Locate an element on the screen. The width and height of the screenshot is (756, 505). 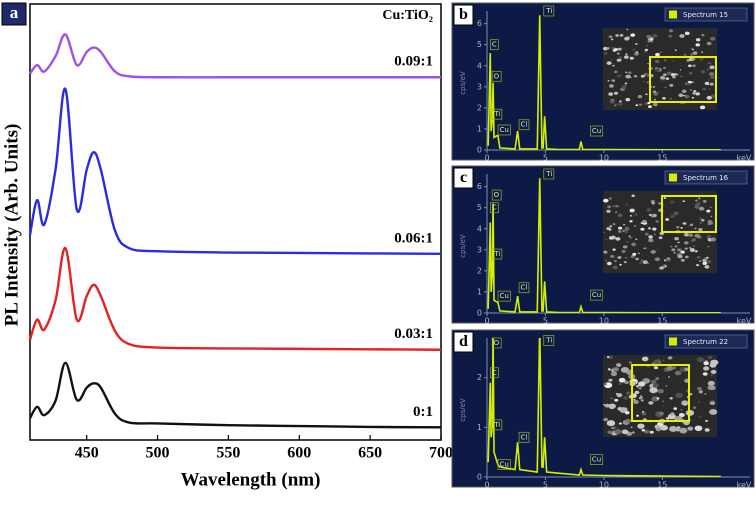
legend-box is located at coordinates (706, 14).